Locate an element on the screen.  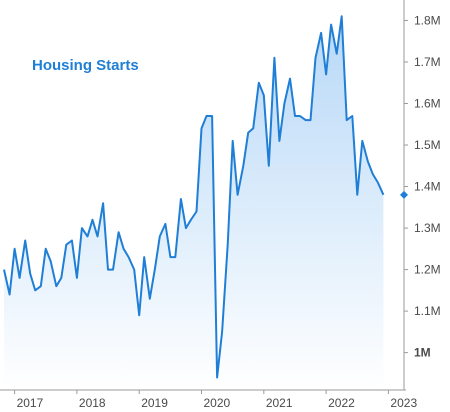
x-tick-label: 2017 is located at coordinates (30, 403).